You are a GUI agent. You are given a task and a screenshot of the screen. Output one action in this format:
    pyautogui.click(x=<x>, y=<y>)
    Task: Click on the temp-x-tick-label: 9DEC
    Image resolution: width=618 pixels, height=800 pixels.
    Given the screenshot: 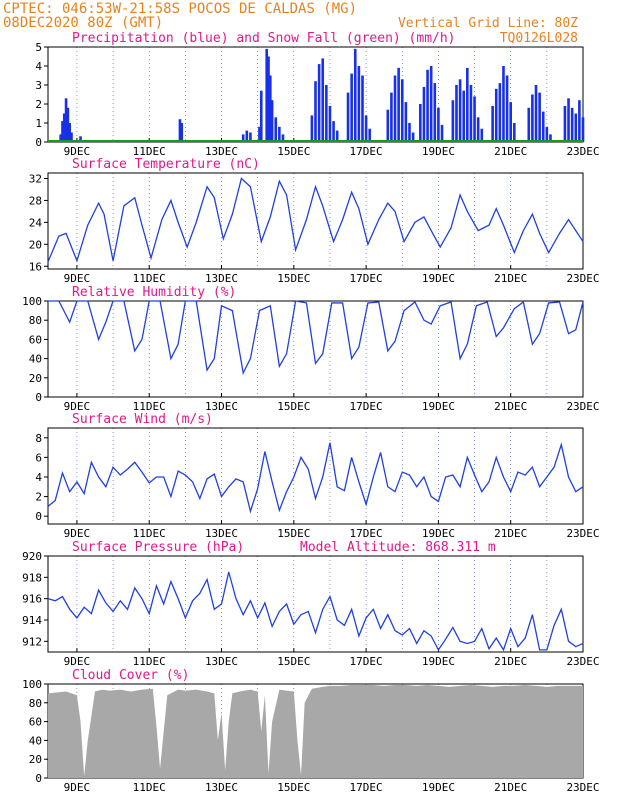 What is the action you would take?
    pyautogui.click(x=77, y=278)
    